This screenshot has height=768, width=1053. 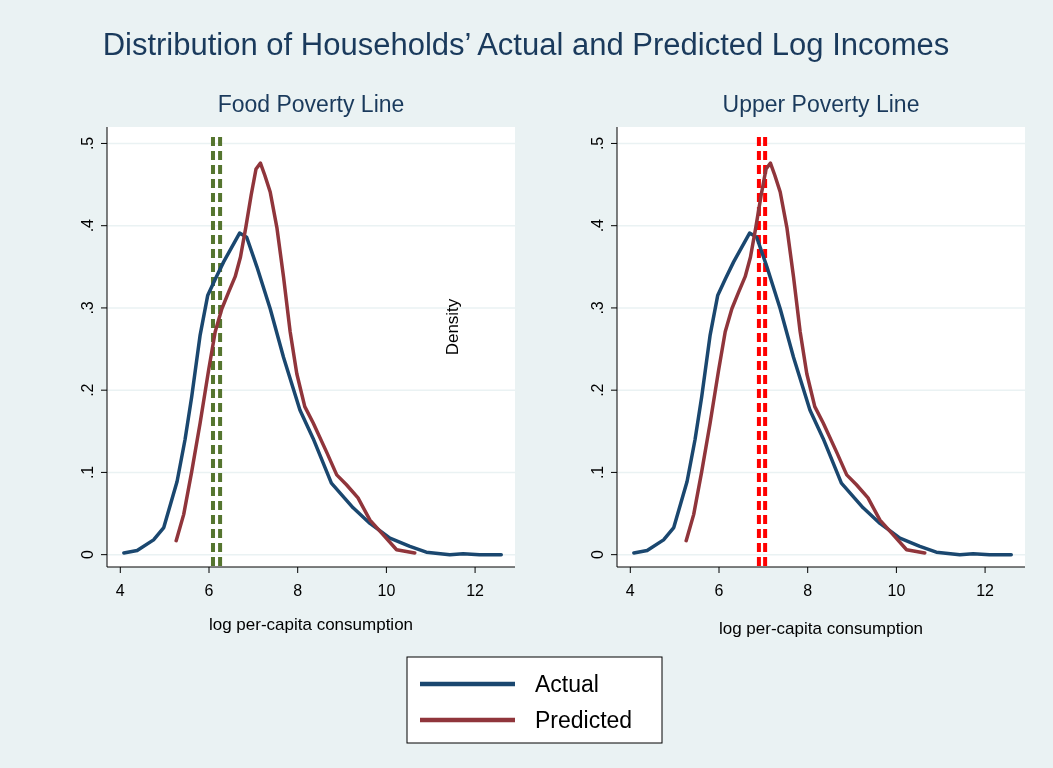 What do you see at coordinates (311, 104) in the screenshot?
I see `chart-subtitle: Food Poverty Line` at bounding box center [311, 104].